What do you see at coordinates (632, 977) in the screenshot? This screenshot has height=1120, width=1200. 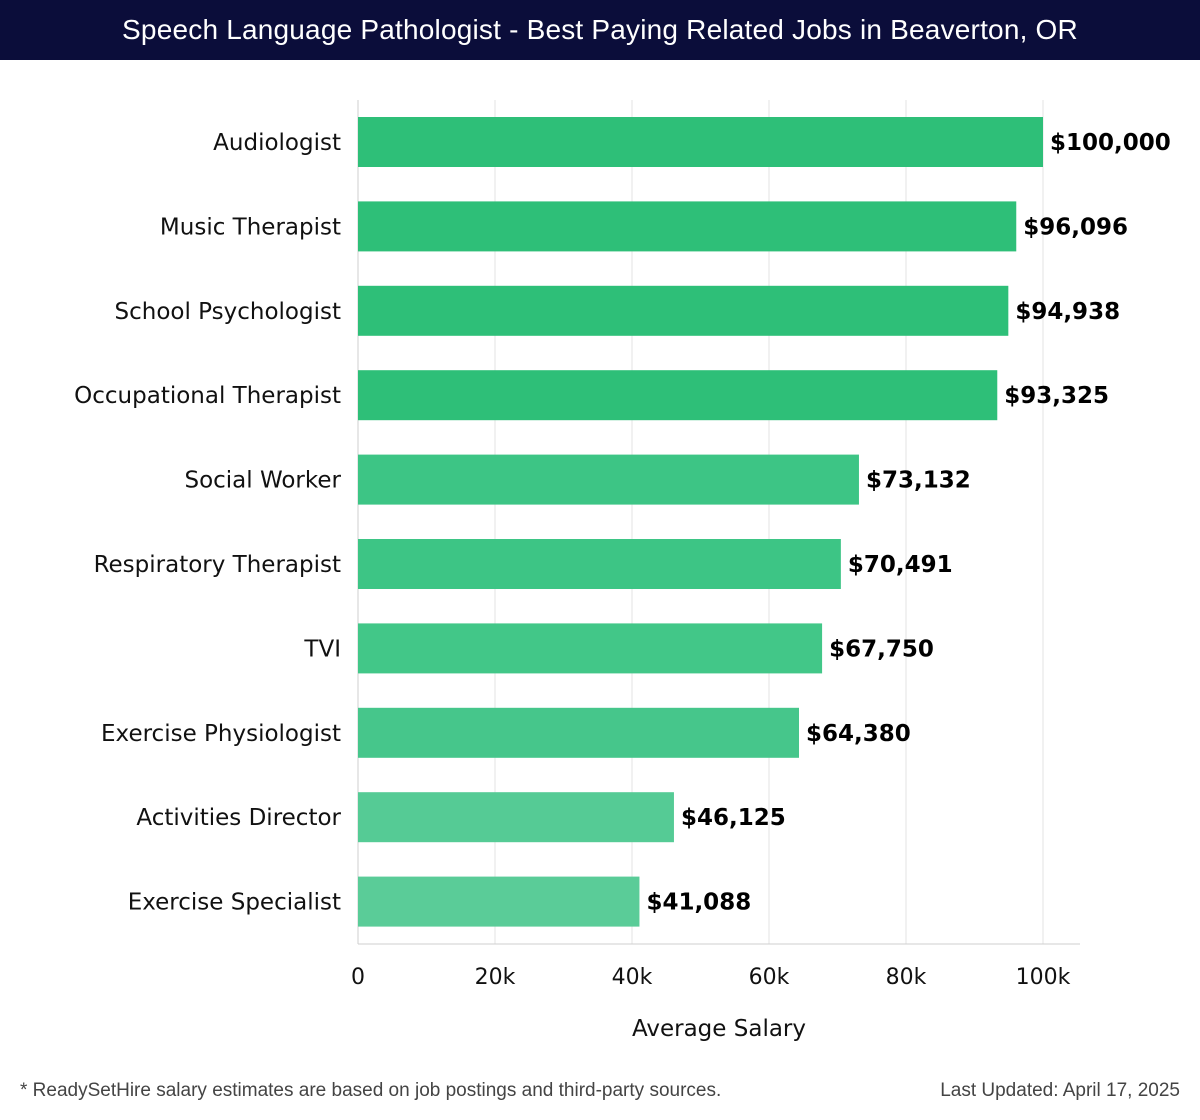 I see `x-tick-label: 40k` at bounding box center [632, 977].